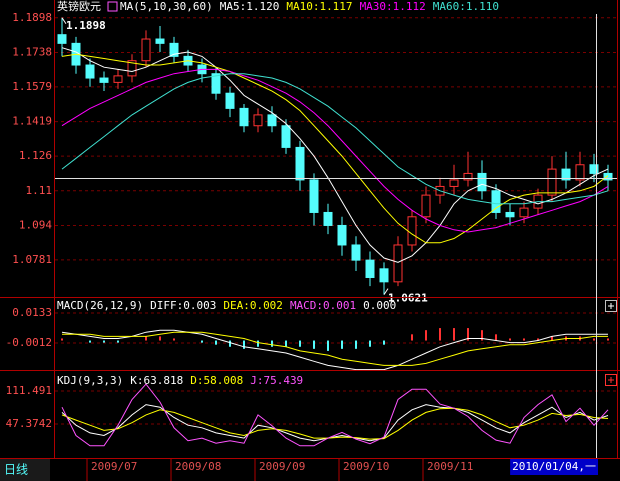  What do you see at coordinates (35, 224) in the screenshot?
I see `y-tick-label: 1.094` at bounding box center [35, 224].